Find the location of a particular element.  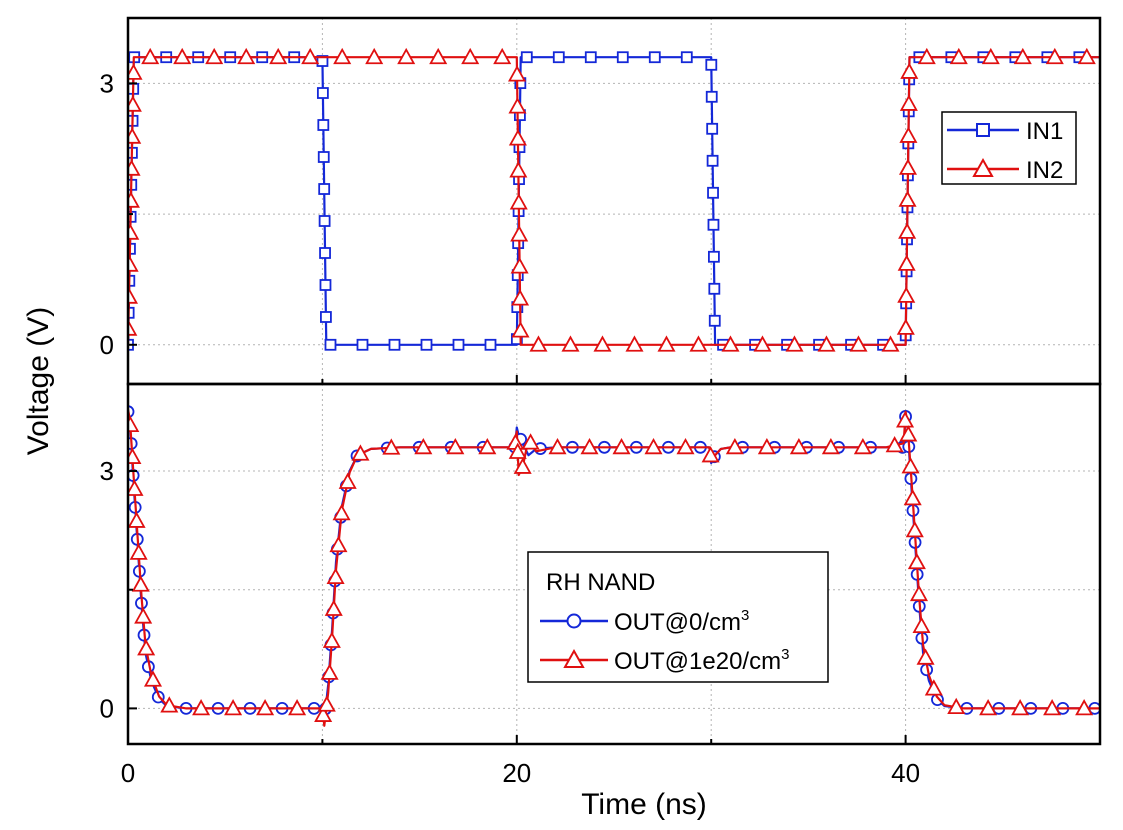

legend-bottom: RH NAND OUT@0/cm3 OUT@1e20/cm3 is located at coordinates (678, 617).